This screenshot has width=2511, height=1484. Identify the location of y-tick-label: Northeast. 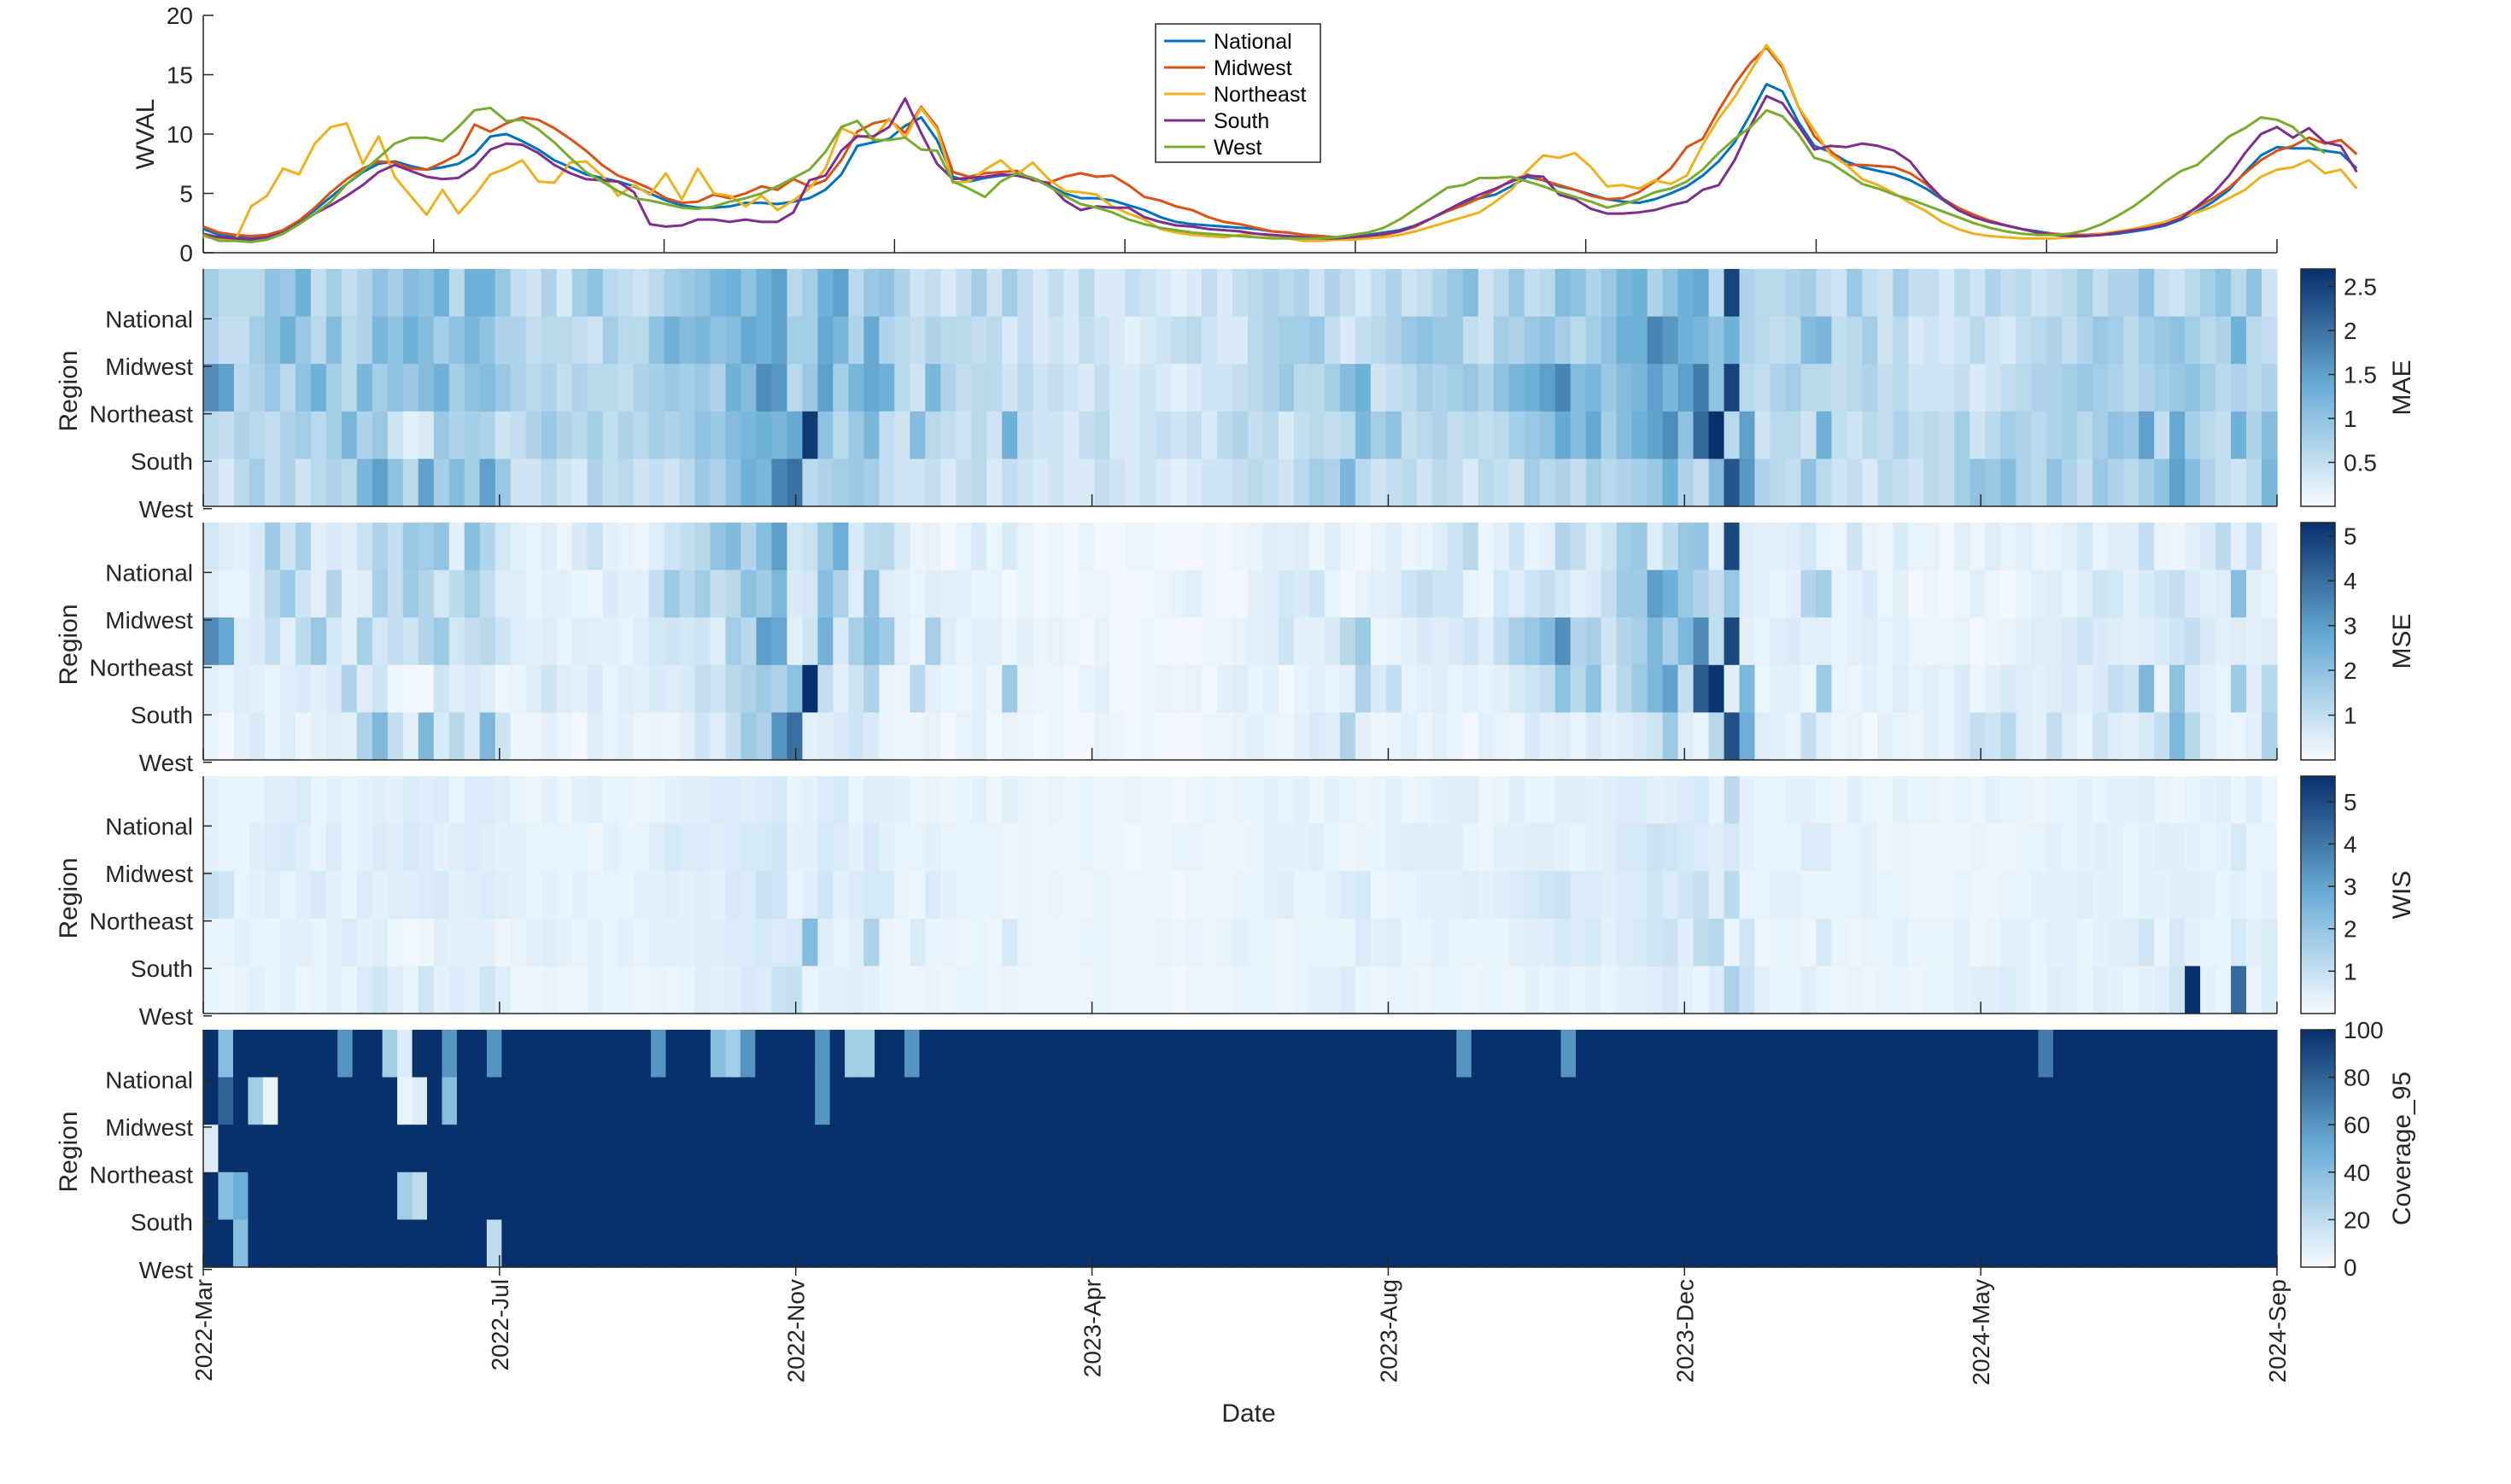
(142, 668).